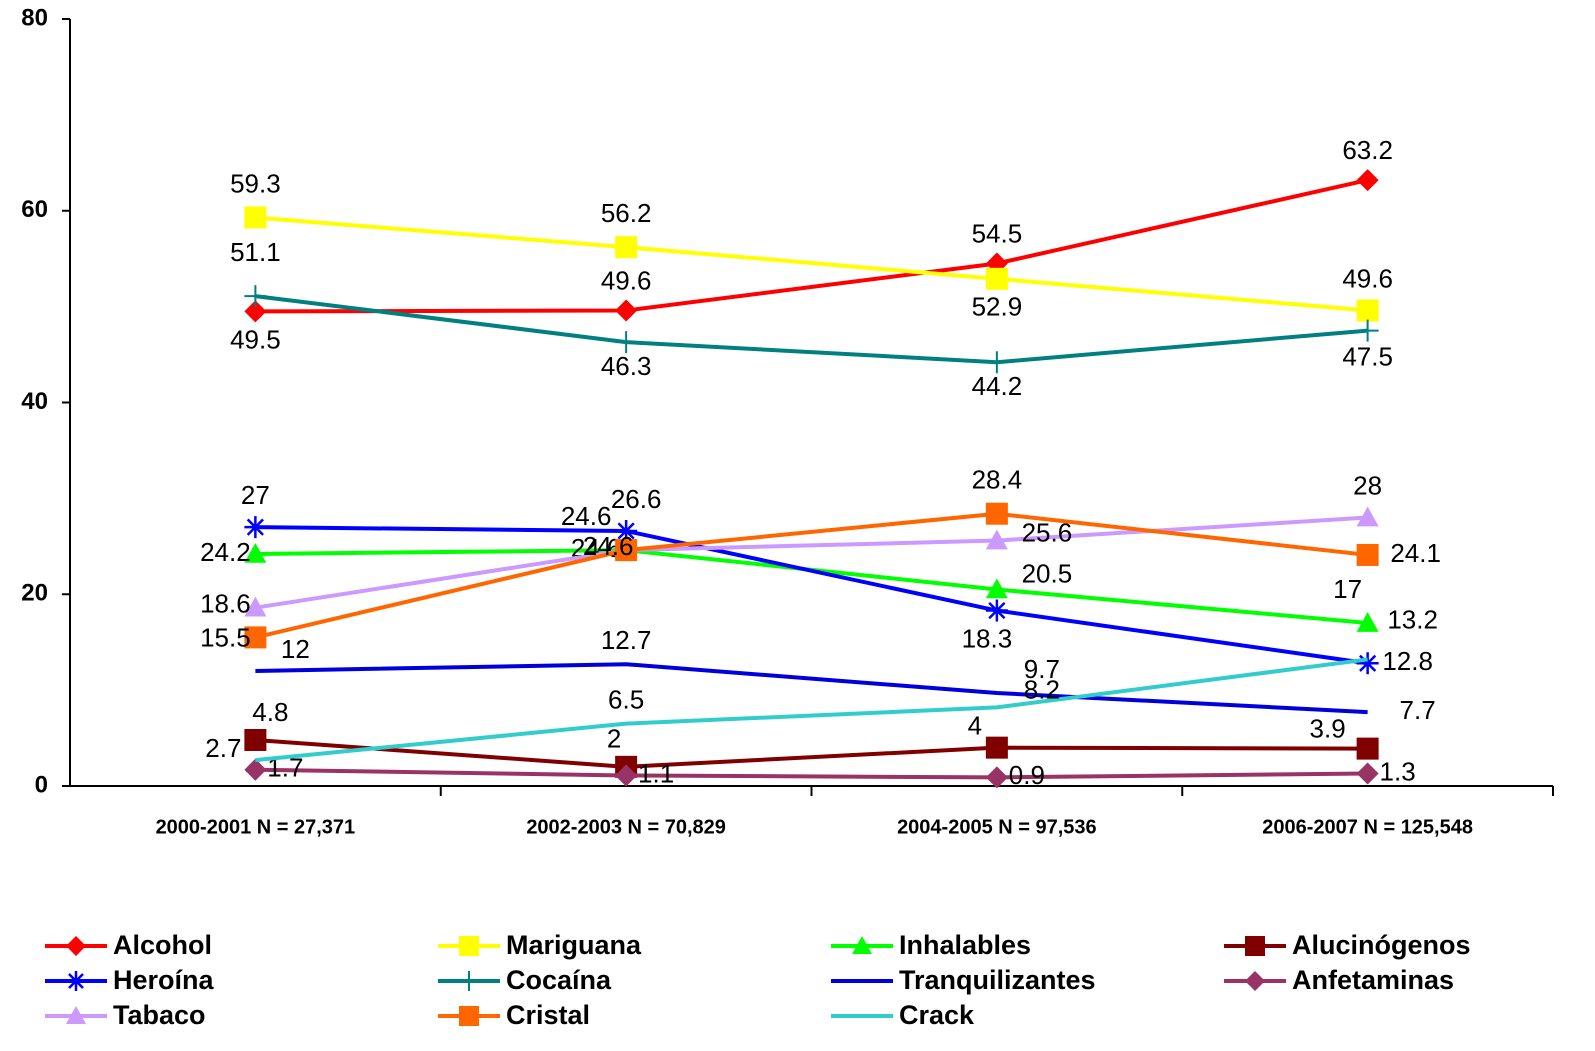 Image resolution: width=1595 pixels, height=1051 pixels. I want to click on legend-label: Mariguana, so click(574, 945).